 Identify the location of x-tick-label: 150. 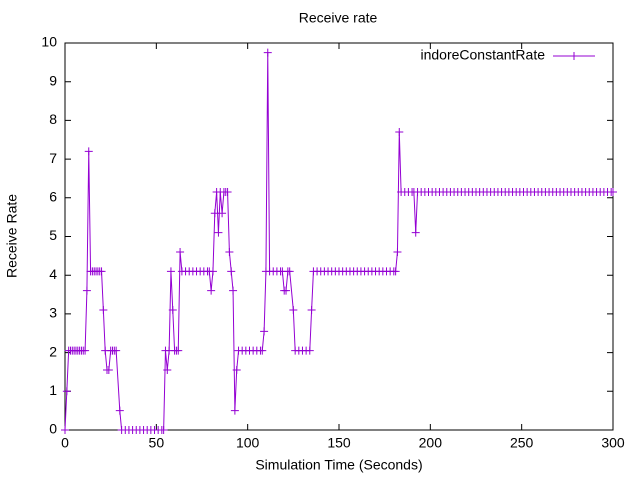
(339, 443).